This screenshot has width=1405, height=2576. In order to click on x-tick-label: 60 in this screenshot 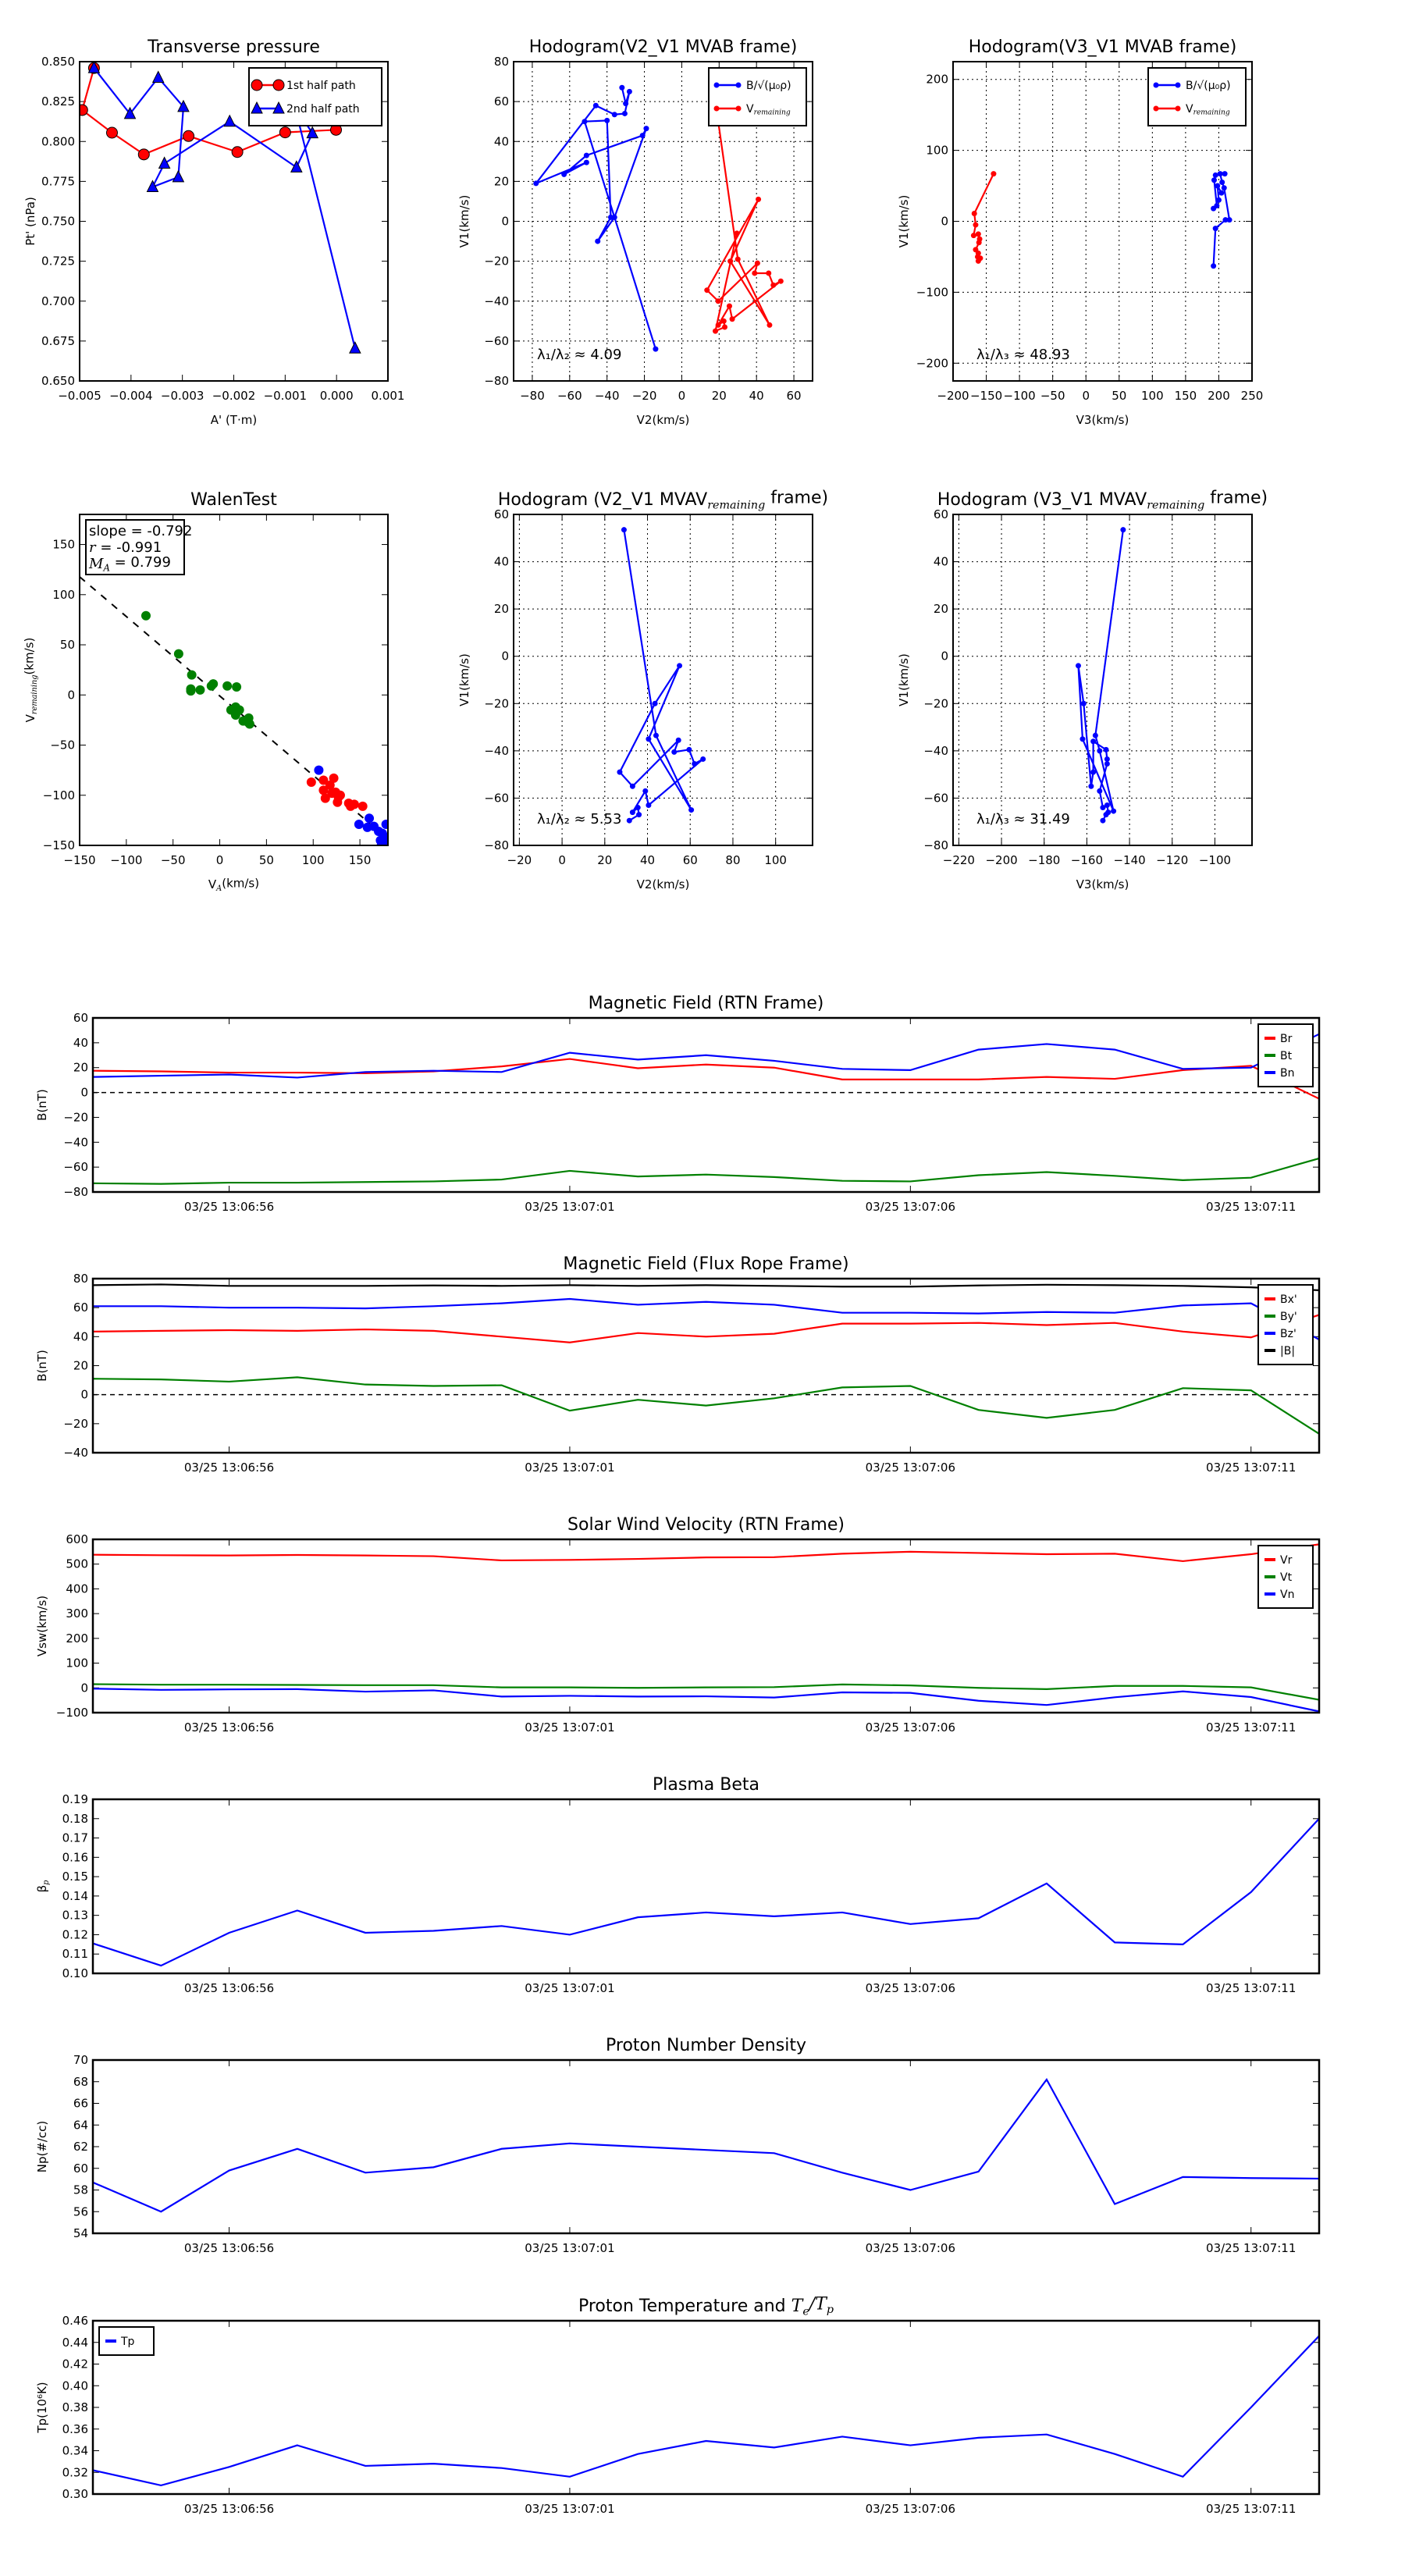, I will do `click(690, 860)`.